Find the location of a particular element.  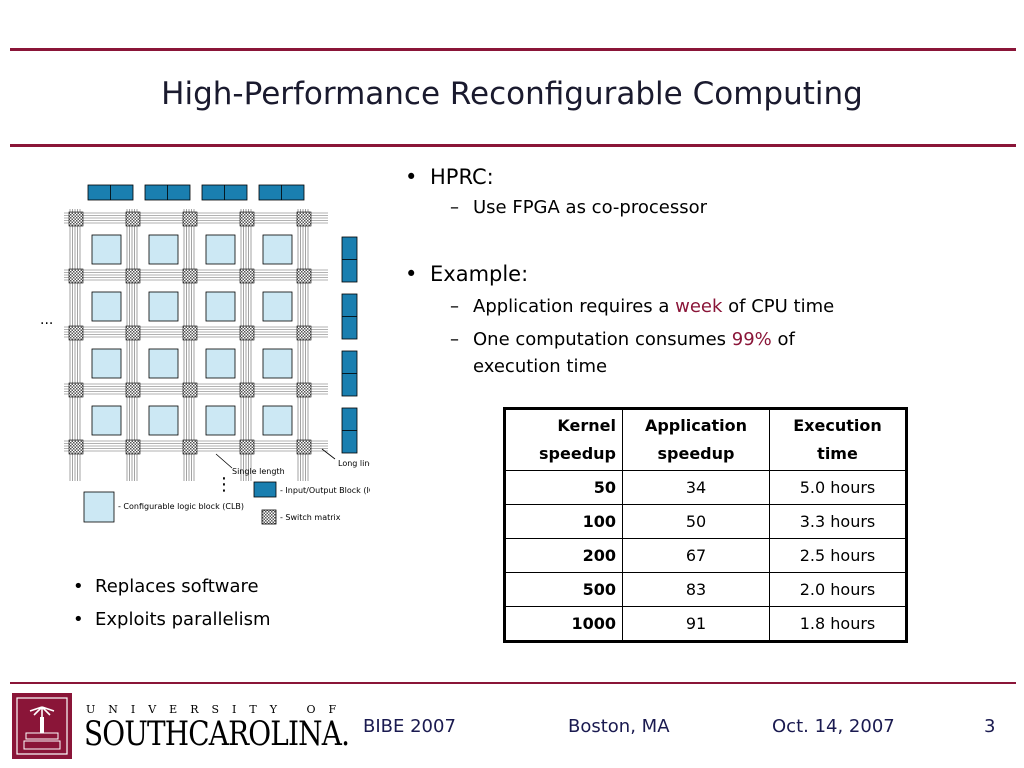

header-app-l1: Application is located at coordinates (696, 425).